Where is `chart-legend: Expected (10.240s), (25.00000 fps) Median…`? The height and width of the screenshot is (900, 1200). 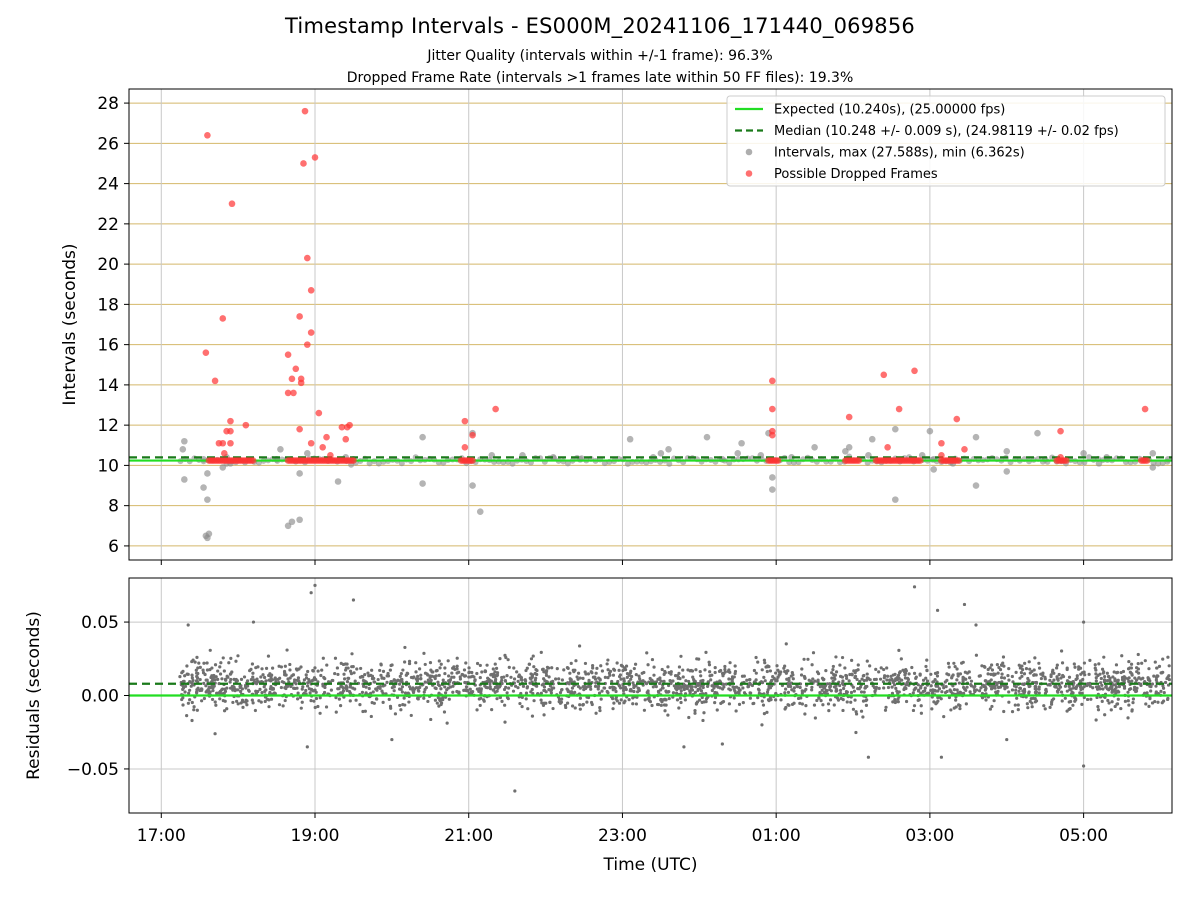 chart-legend: Expected (10.240s), (25.00000 fps) Median… is located at coordinates (946, 141).